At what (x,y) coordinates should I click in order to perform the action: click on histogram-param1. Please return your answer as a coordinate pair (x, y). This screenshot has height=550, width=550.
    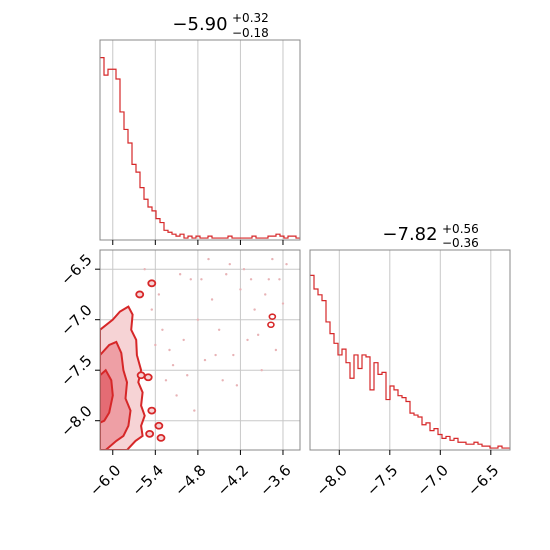
    Looking at the image, I should click on (200, 148).